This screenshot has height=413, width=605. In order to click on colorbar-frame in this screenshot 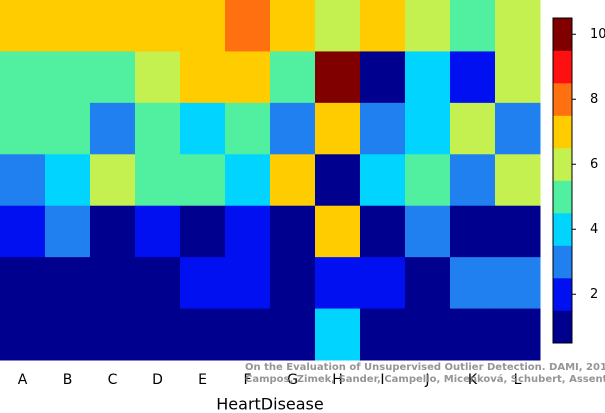, I will do `click(562, 180)`.